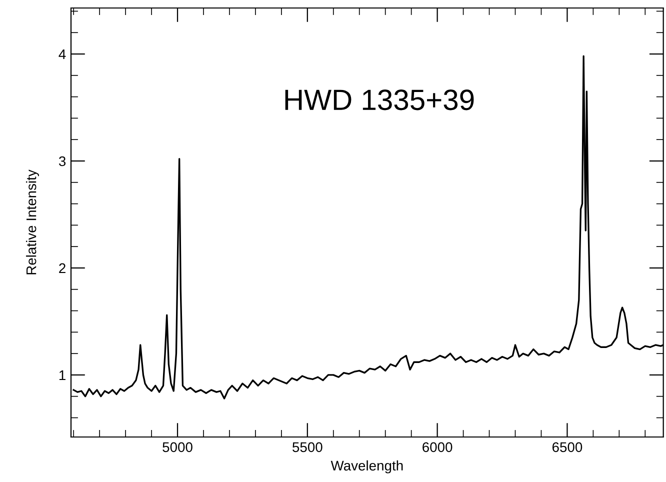  Describe the element at coordinates (567, 447) in the screenshot. I see `x-tick-label: 6500` at that location.